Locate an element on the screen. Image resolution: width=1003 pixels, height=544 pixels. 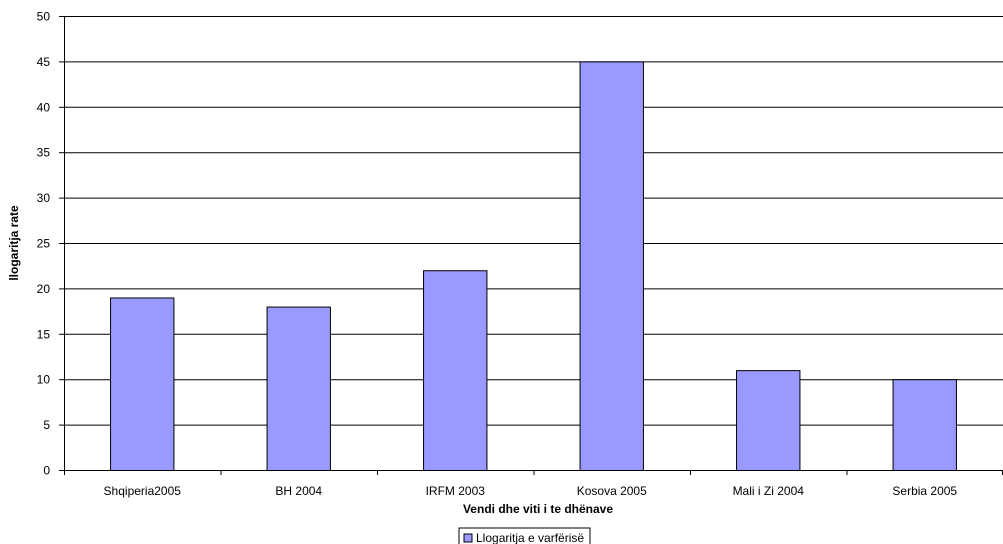
y-tick-label: 45 is located at coordinates (44, 62).